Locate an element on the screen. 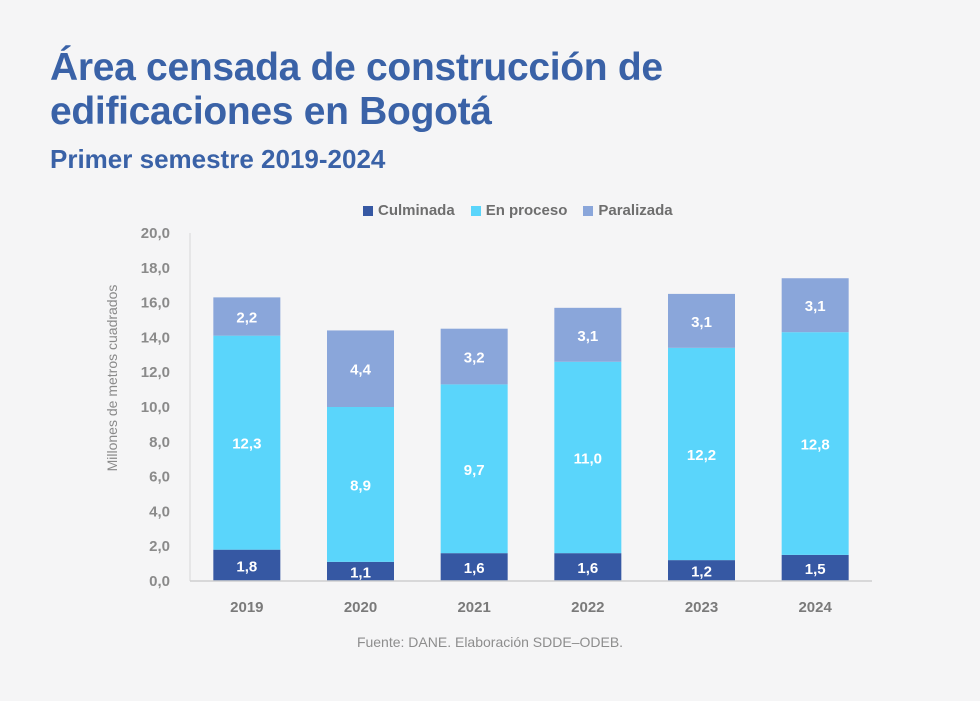 Image resolution: width=980 pixels, height=701 pixels. bar-group-2022: 1,6 11,0 3,1 is located at coordinates (588, 444).